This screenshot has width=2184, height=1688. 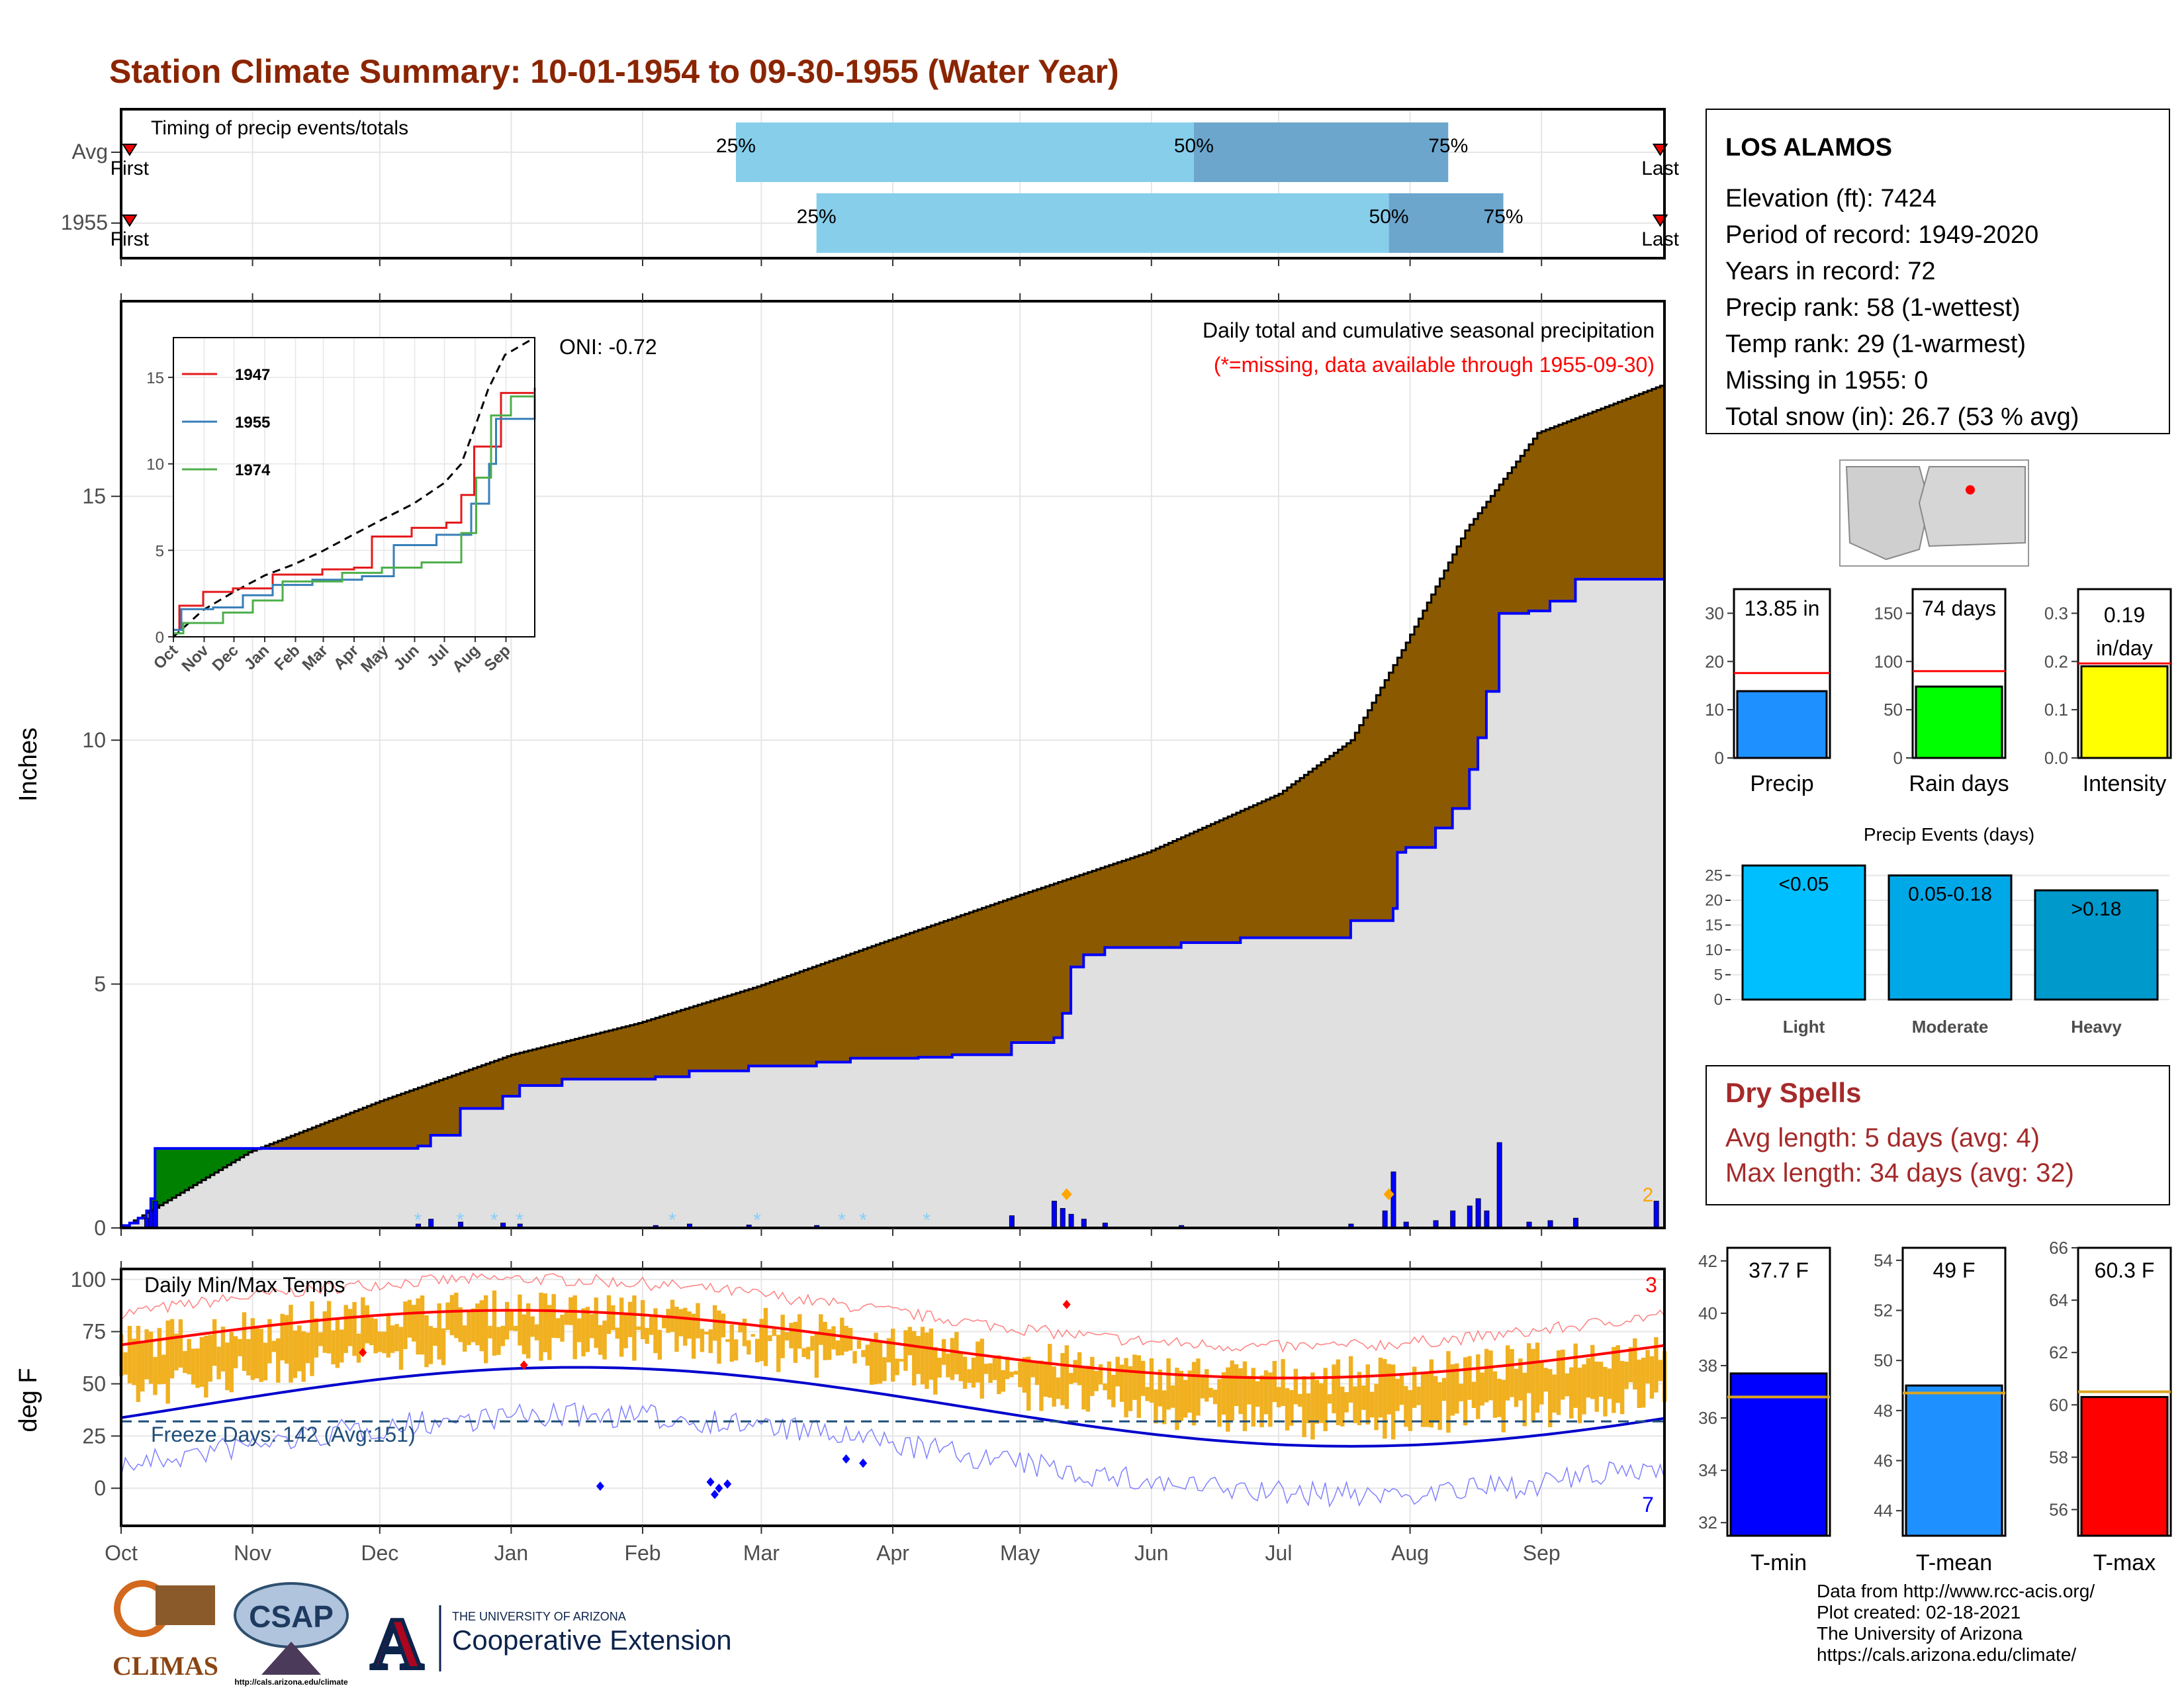 I want to click on temp-summary-ytick-label: 48, so click(x=1883, y=1411).